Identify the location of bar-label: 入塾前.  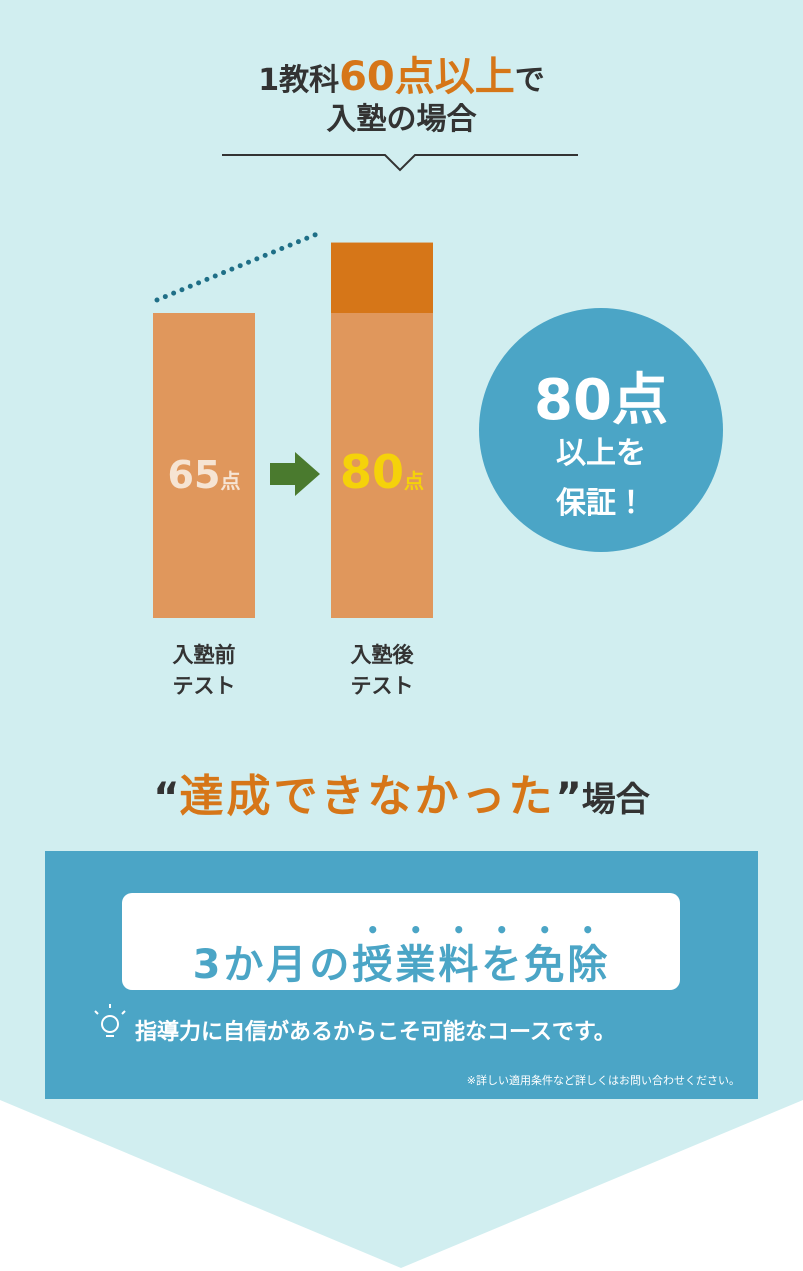
(204, 655).